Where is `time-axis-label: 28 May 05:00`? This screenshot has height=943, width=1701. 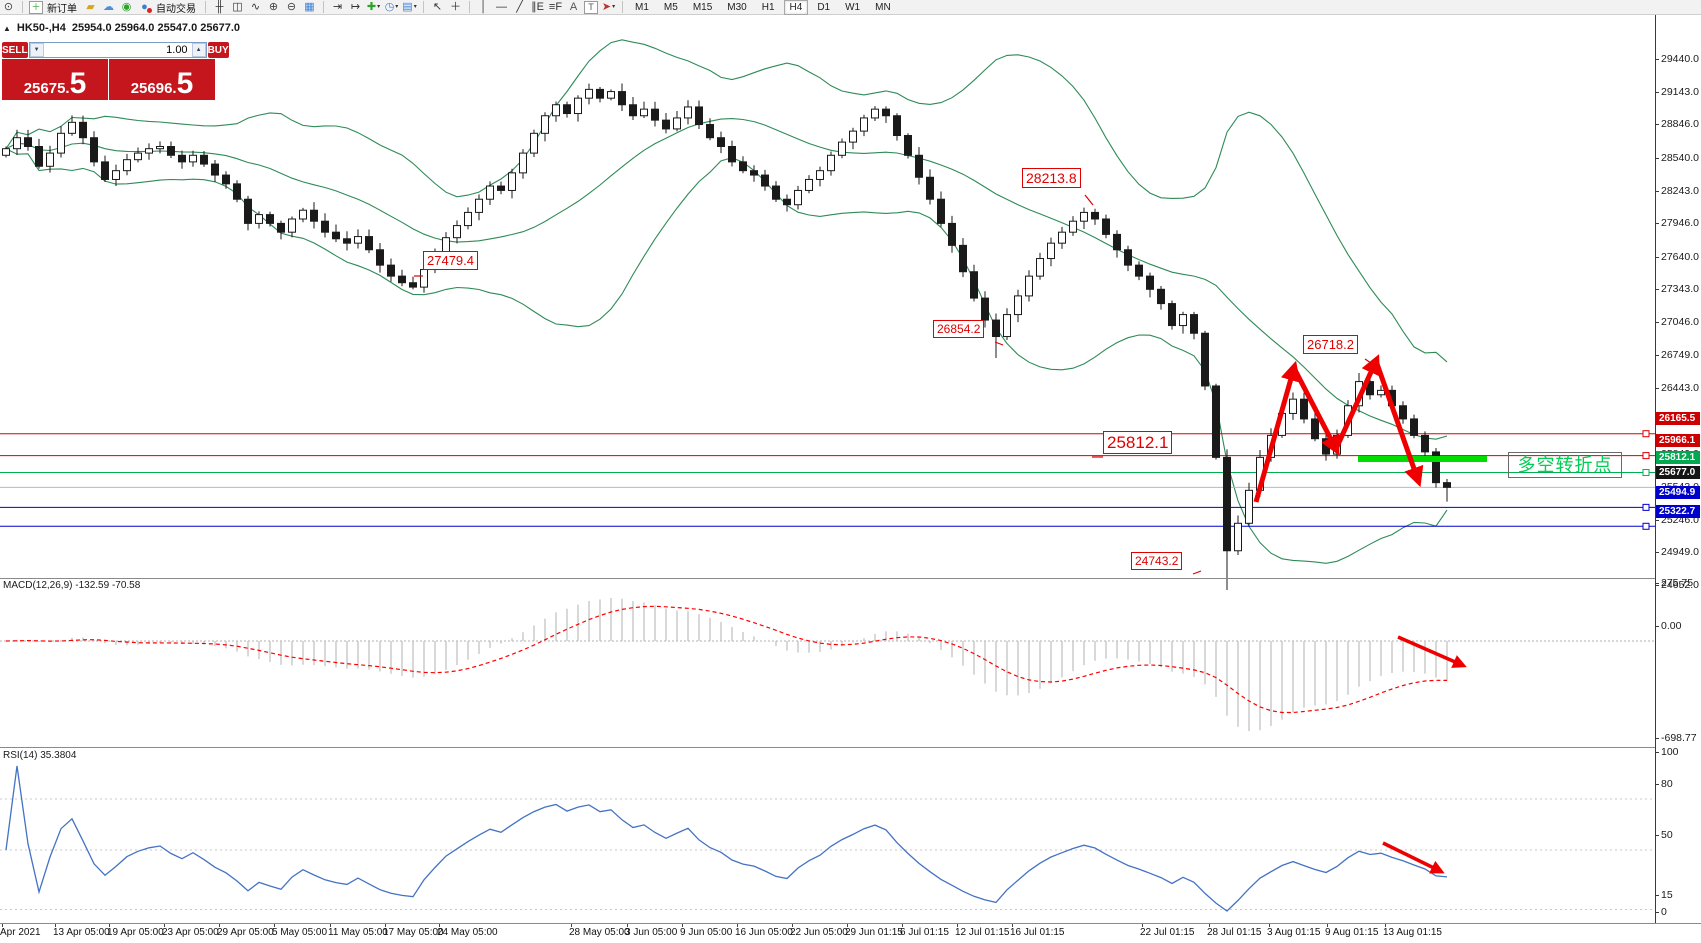 time-axis-label: 28 May 05:00 is located at coordinates (599, 932).